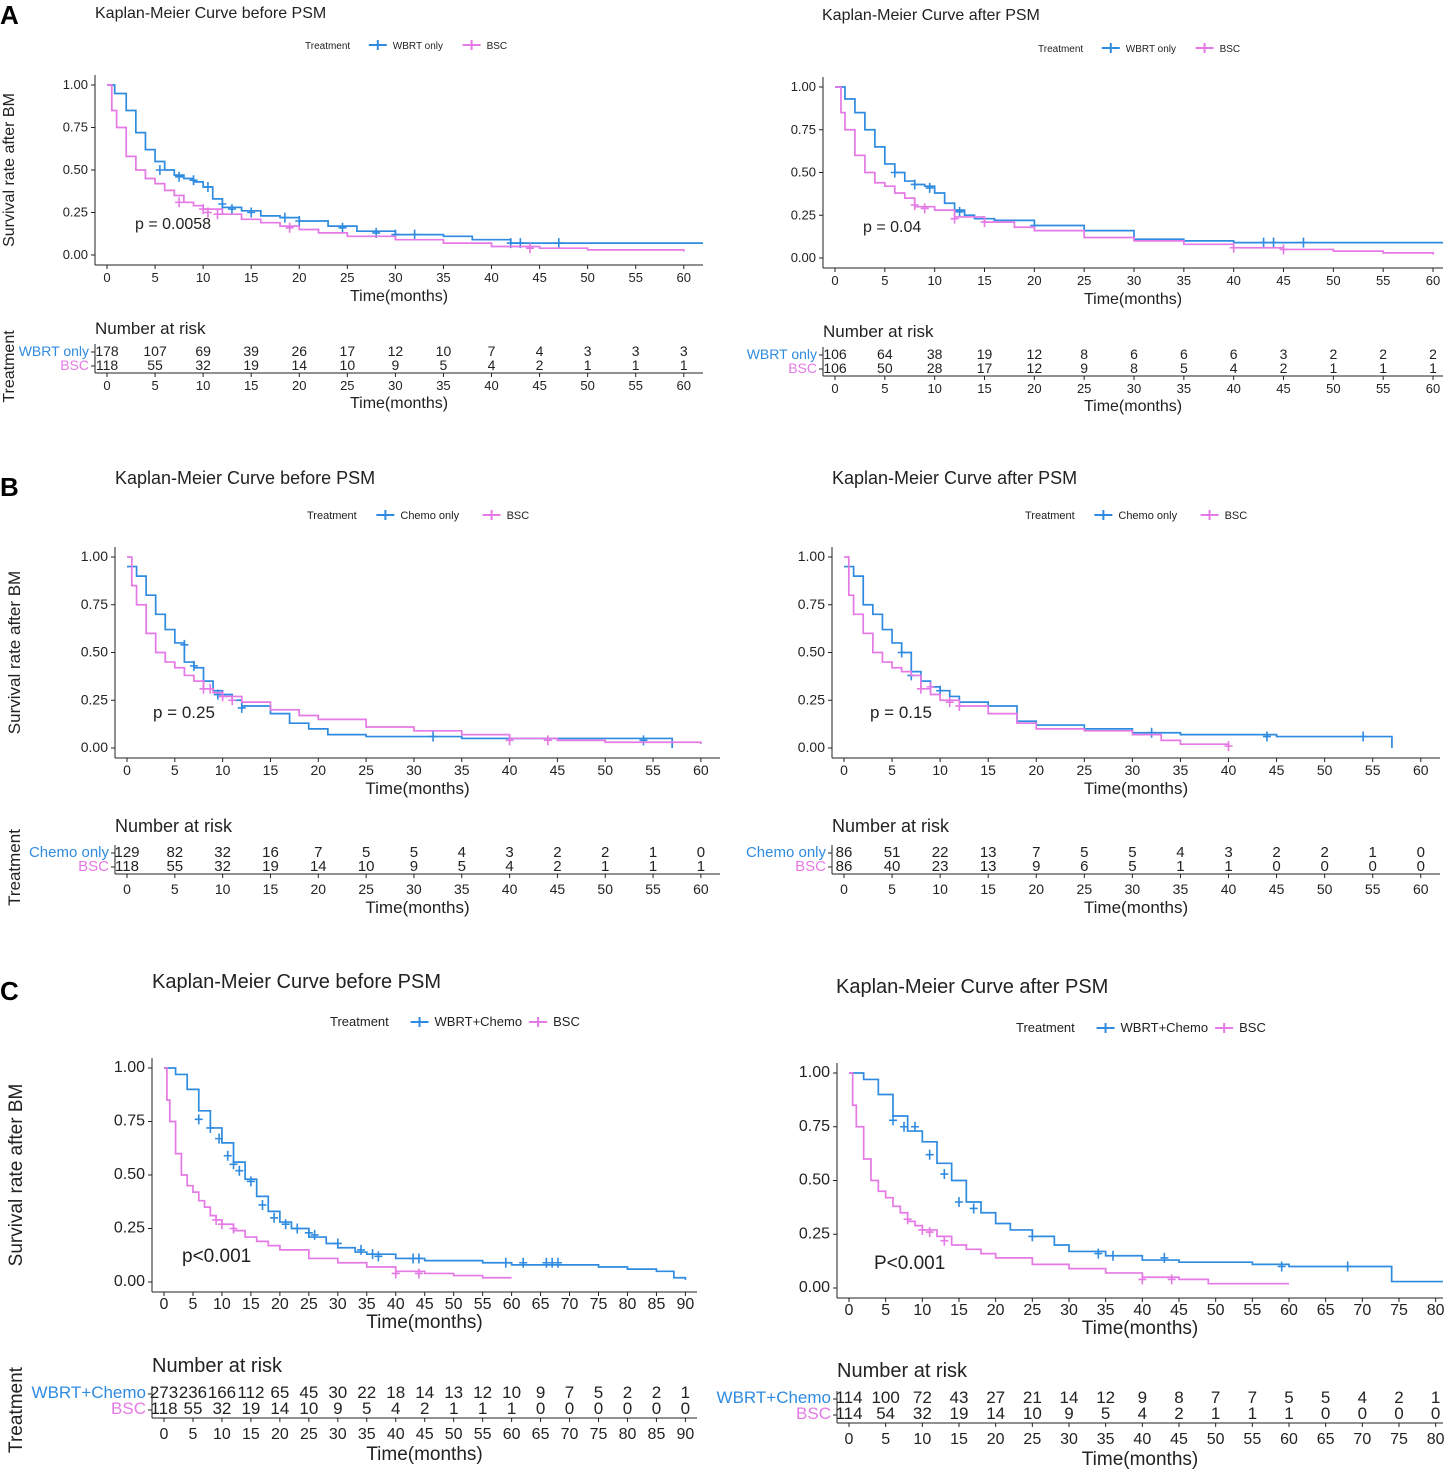  Describe the element at coordinates (1139, 165) in the screenshot. I see `A-after-series-0-line` at that location.